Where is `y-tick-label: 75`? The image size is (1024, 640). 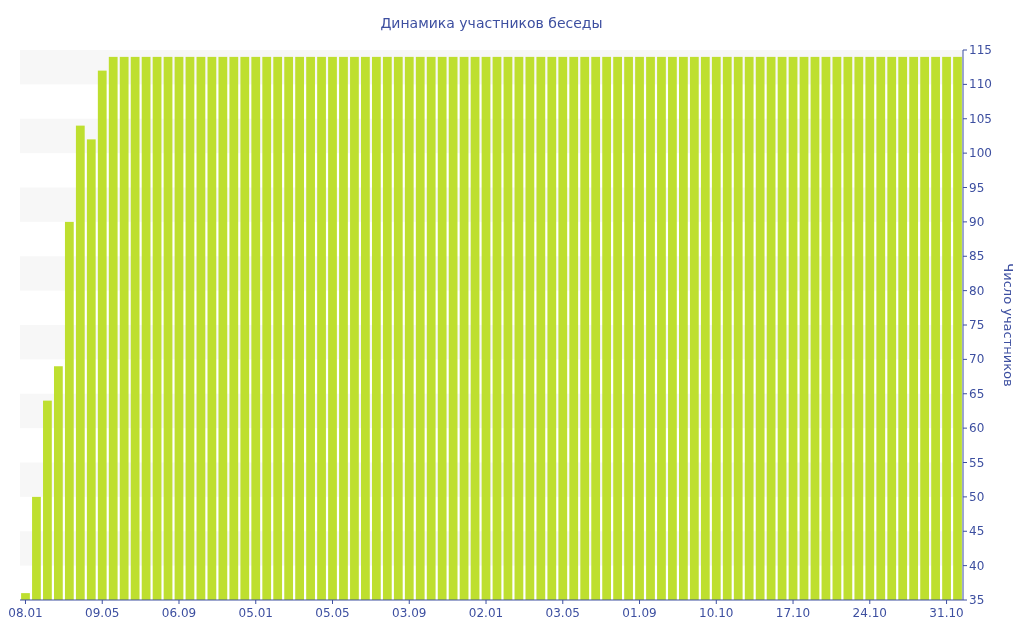 y-tick-label: 75 is located at coordinates (977, 325).